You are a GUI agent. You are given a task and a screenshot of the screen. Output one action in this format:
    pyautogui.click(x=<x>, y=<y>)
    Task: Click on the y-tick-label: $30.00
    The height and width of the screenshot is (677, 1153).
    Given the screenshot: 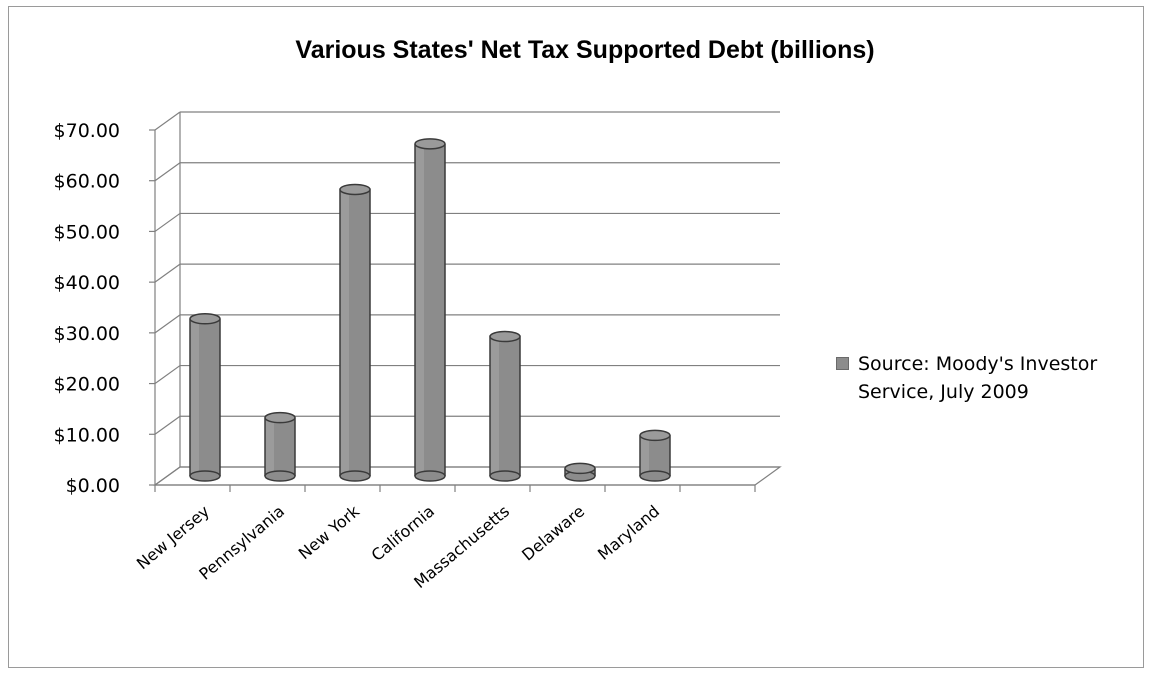 What is the action you would take?
    pyautogui.click(x=87, y=334)
    